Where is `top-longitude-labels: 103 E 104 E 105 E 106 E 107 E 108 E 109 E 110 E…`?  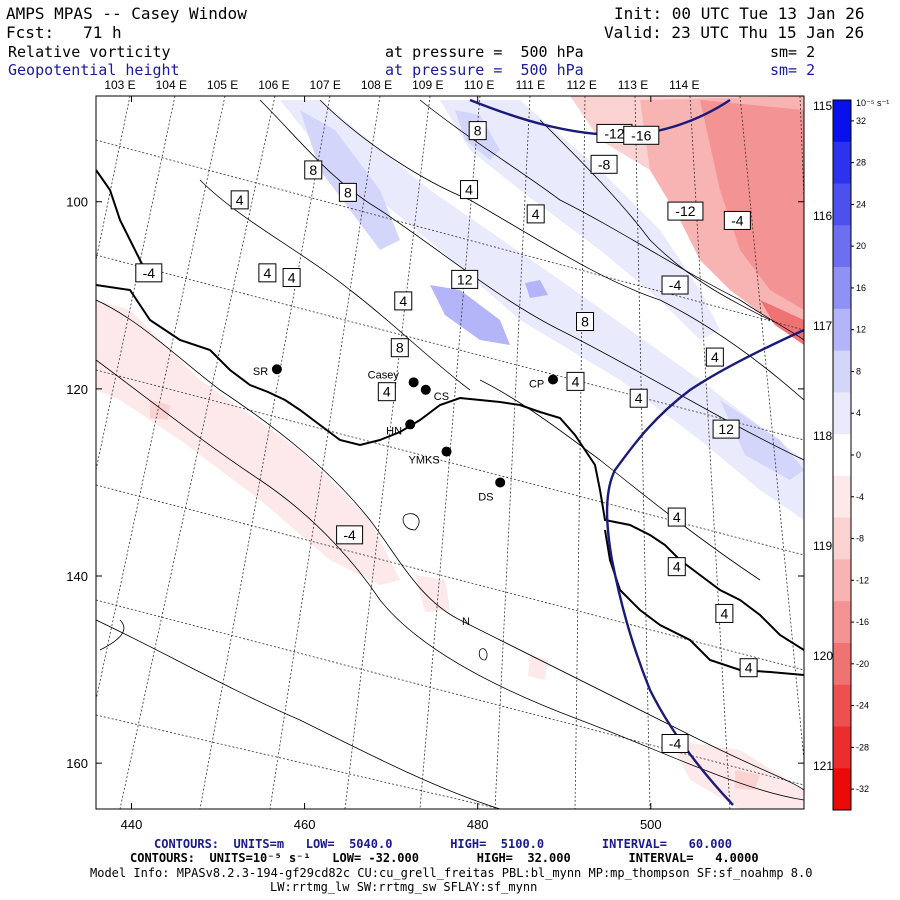
top-longitude-labels: 103 E 104 E 105 E 106 E 107 E 108 E 109 E 110 E… is located at coordinates (401, 85).